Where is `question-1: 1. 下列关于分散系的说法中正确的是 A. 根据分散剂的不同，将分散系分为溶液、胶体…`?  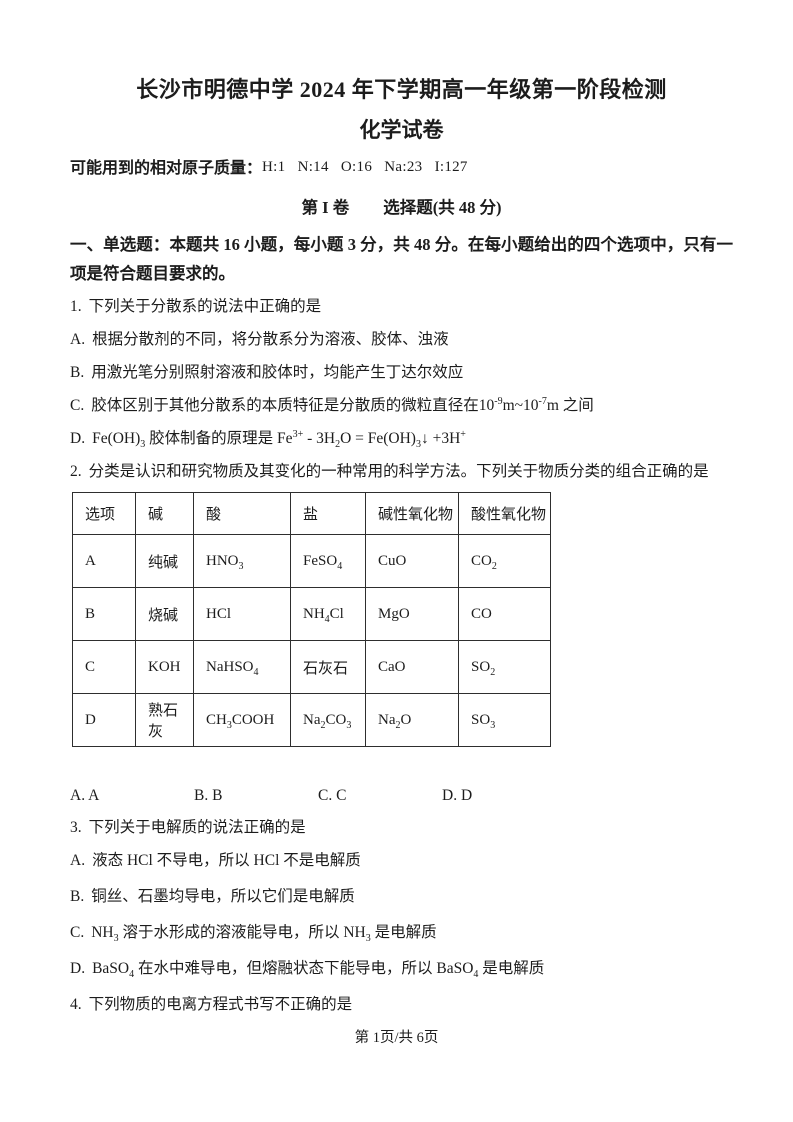
question-1: 1. 下列关于分散系的说法中正确的是 A. 根据分散剂的不同，将分散系分为溶液、胶体… is located at coordinates (401, 373).